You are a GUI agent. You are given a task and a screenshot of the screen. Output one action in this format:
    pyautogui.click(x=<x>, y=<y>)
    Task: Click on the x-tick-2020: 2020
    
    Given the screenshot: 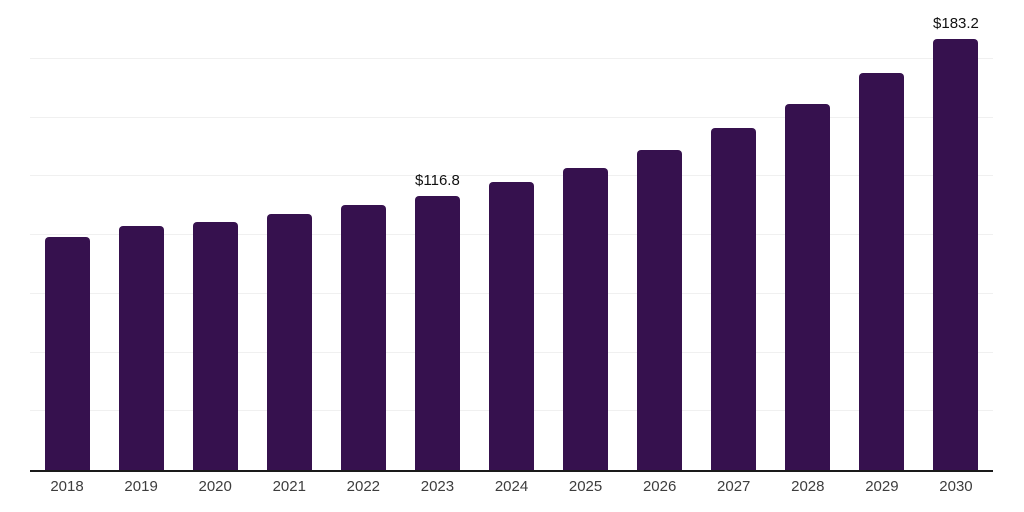 What is the action you would take?
    pyautogui.click(x=215, y=486)
    